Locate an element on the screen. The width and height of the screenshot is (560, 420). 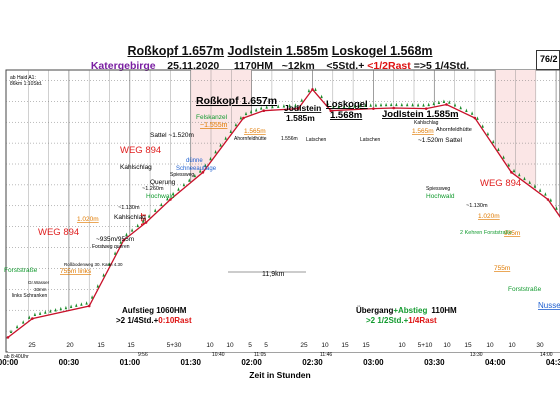
label-935-left: ~935m/955m is located at coordinates (115, 239).